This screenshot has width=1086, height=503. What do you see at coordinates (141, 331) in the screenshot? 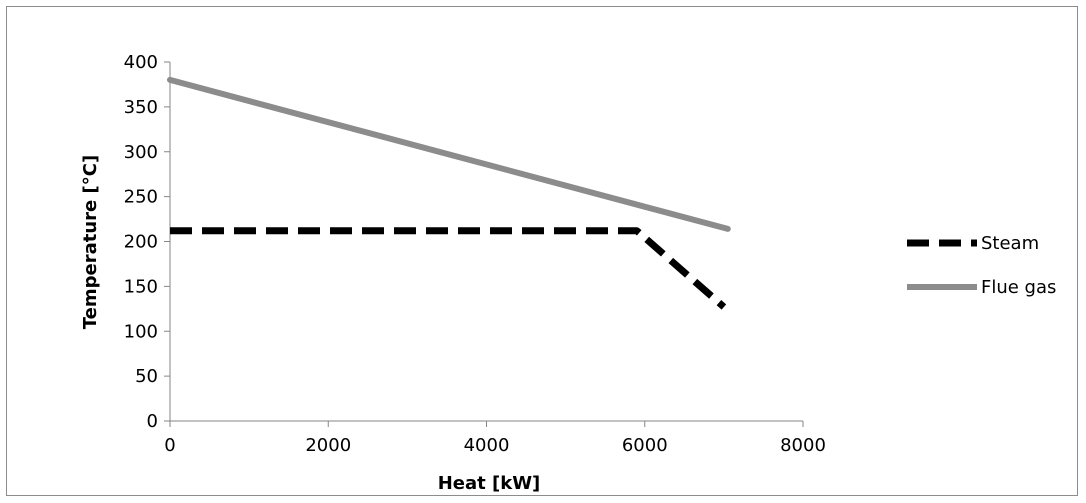
I see `y-tick-label: 100` at bounding box center [141, 331].